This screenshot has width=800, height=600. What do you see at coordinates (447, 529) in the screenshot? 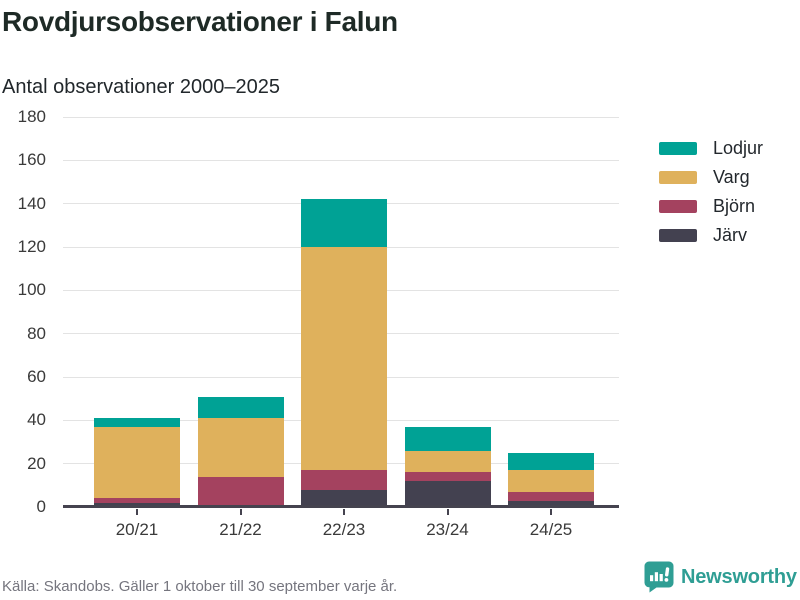
I see `x-tick-label: 23/24` at bounding box center [447, 529].